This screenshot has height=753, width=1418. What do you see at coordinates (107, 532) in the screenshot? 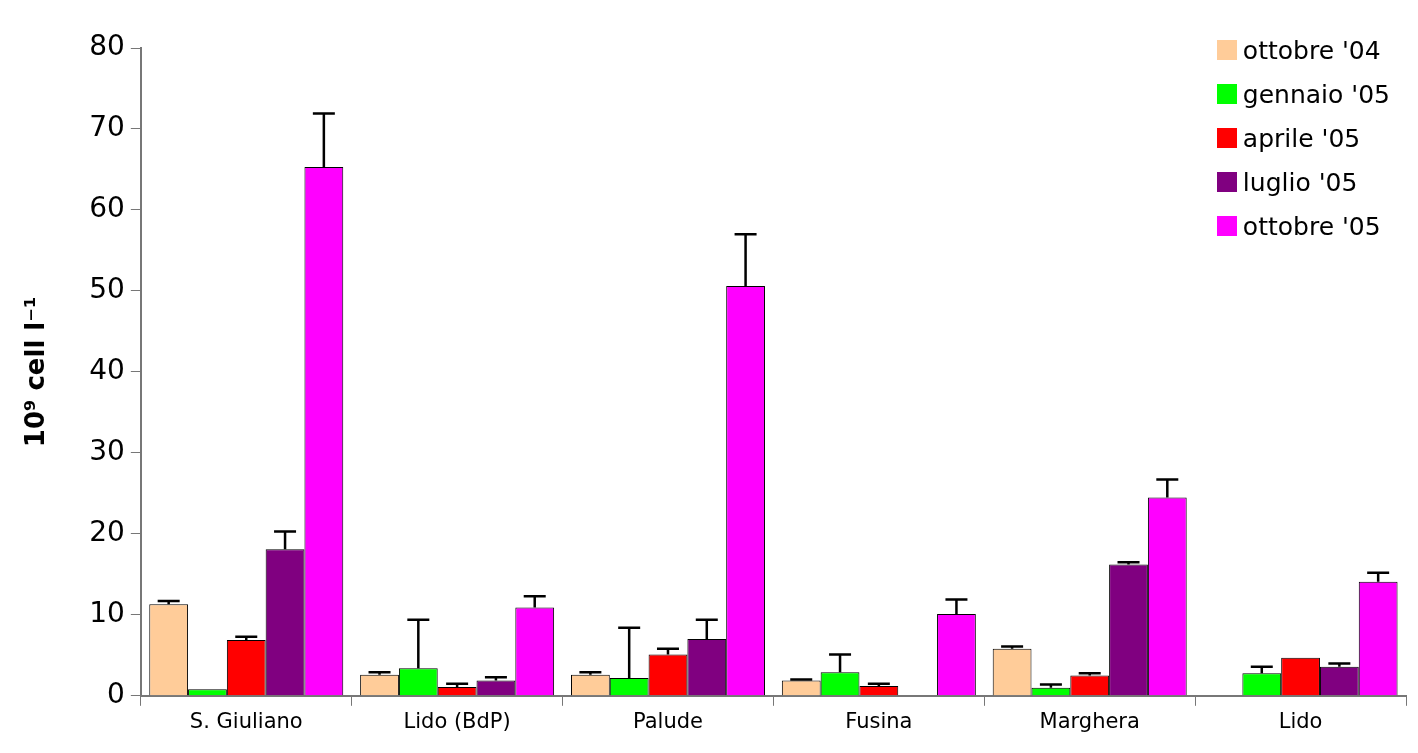
I see `y-tick-label: 20` at bounding box center [107, 532].